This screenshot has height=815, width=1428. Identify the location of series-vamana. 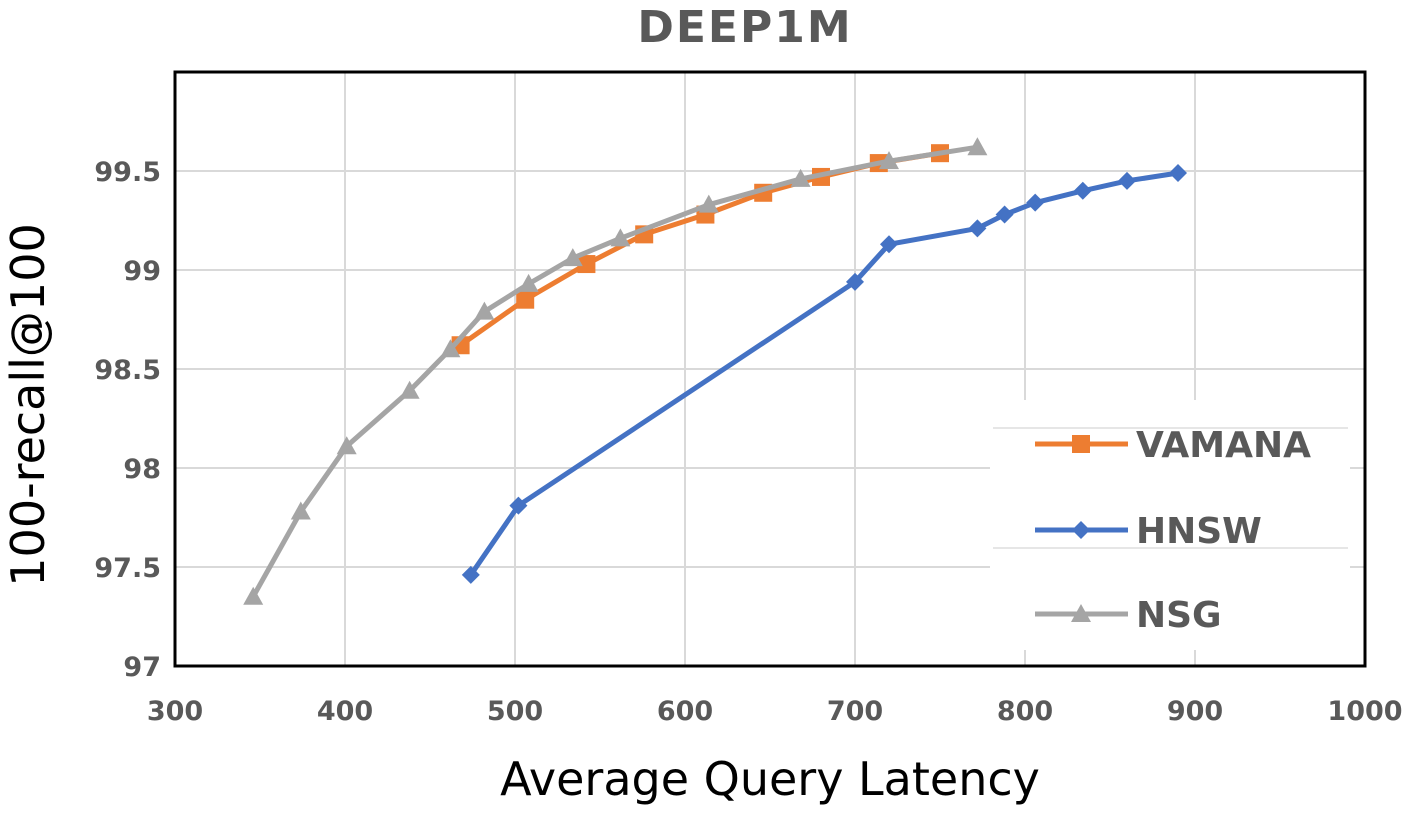
(700, 249).